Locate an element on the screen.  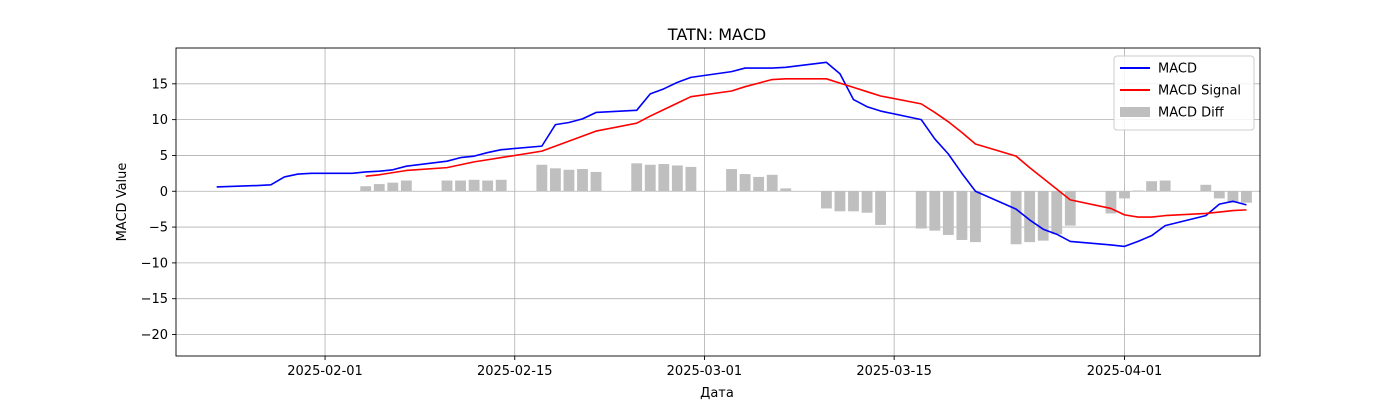
y-tick-label: −10 is located at coordinates (154, 263).